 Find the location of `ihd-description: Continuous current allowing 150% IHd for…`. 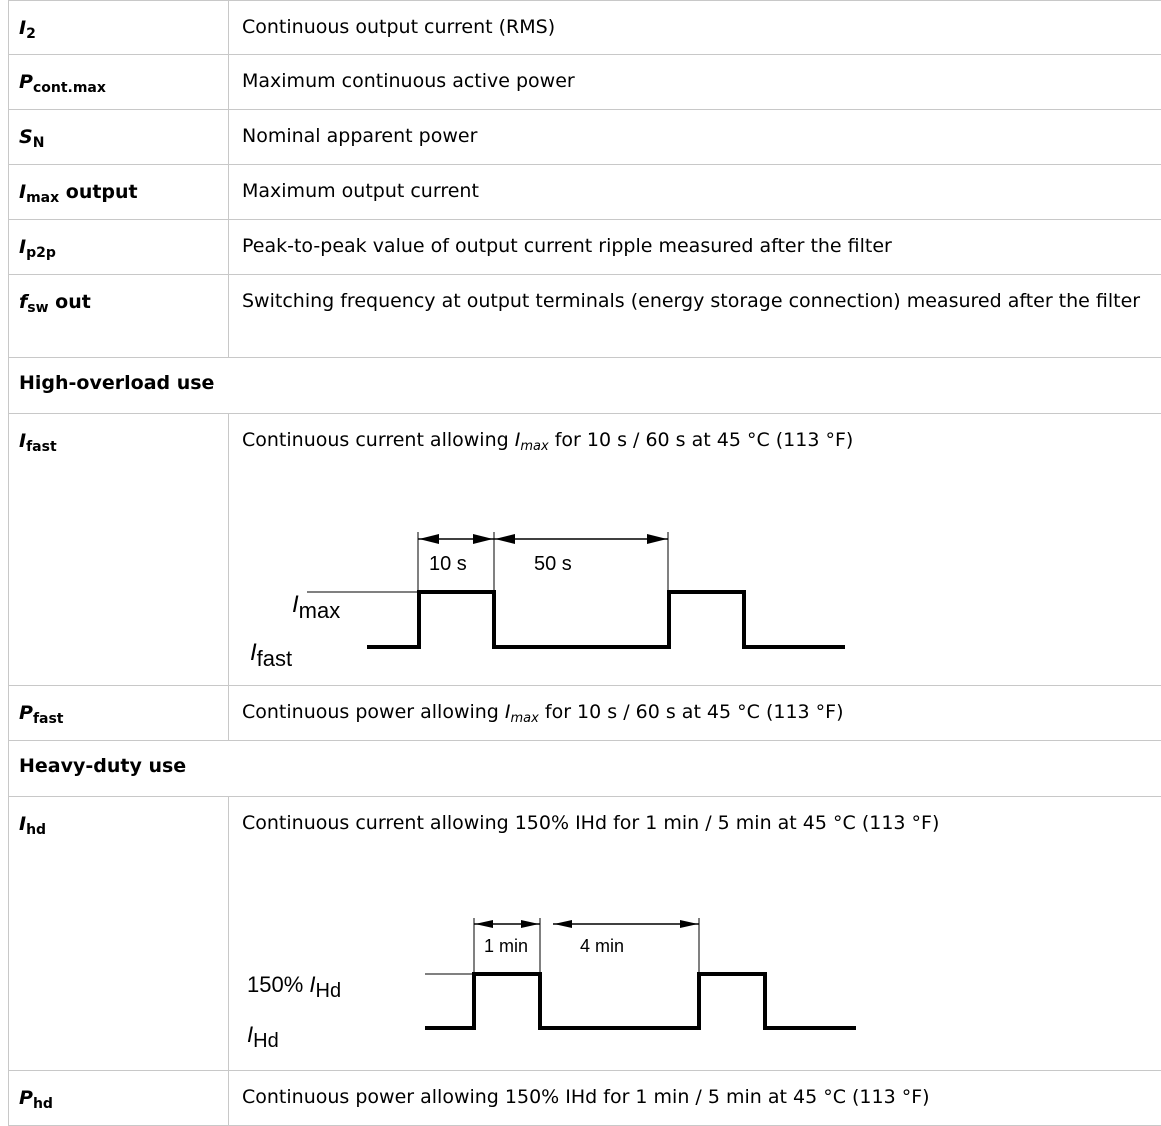

ihd-description: Continuous current allowing 150% IHd for… is located at coordinates (701, 823).